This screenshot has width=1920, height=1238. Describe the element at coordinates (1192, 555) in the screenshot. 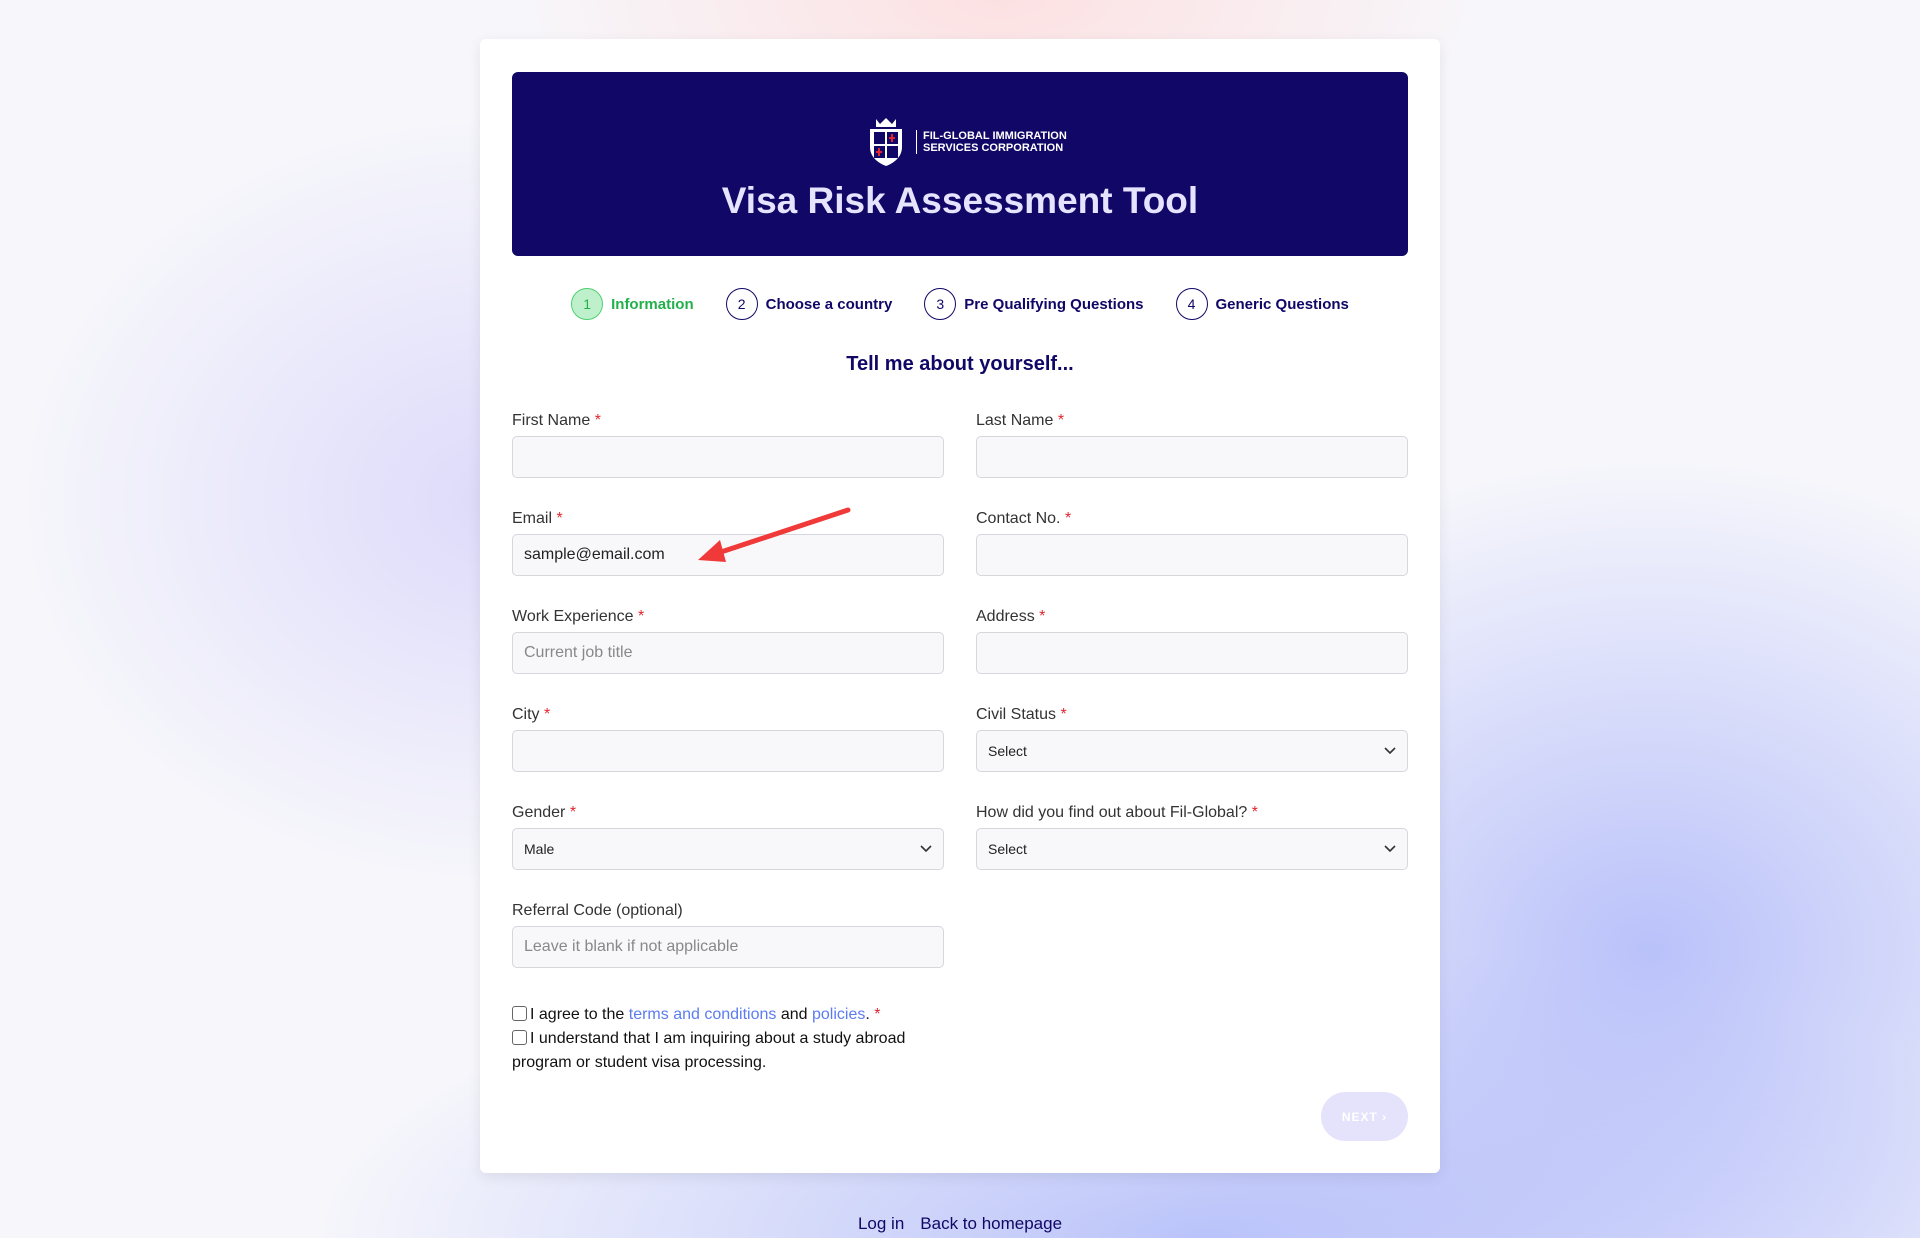

I see `contact-input` at that location.